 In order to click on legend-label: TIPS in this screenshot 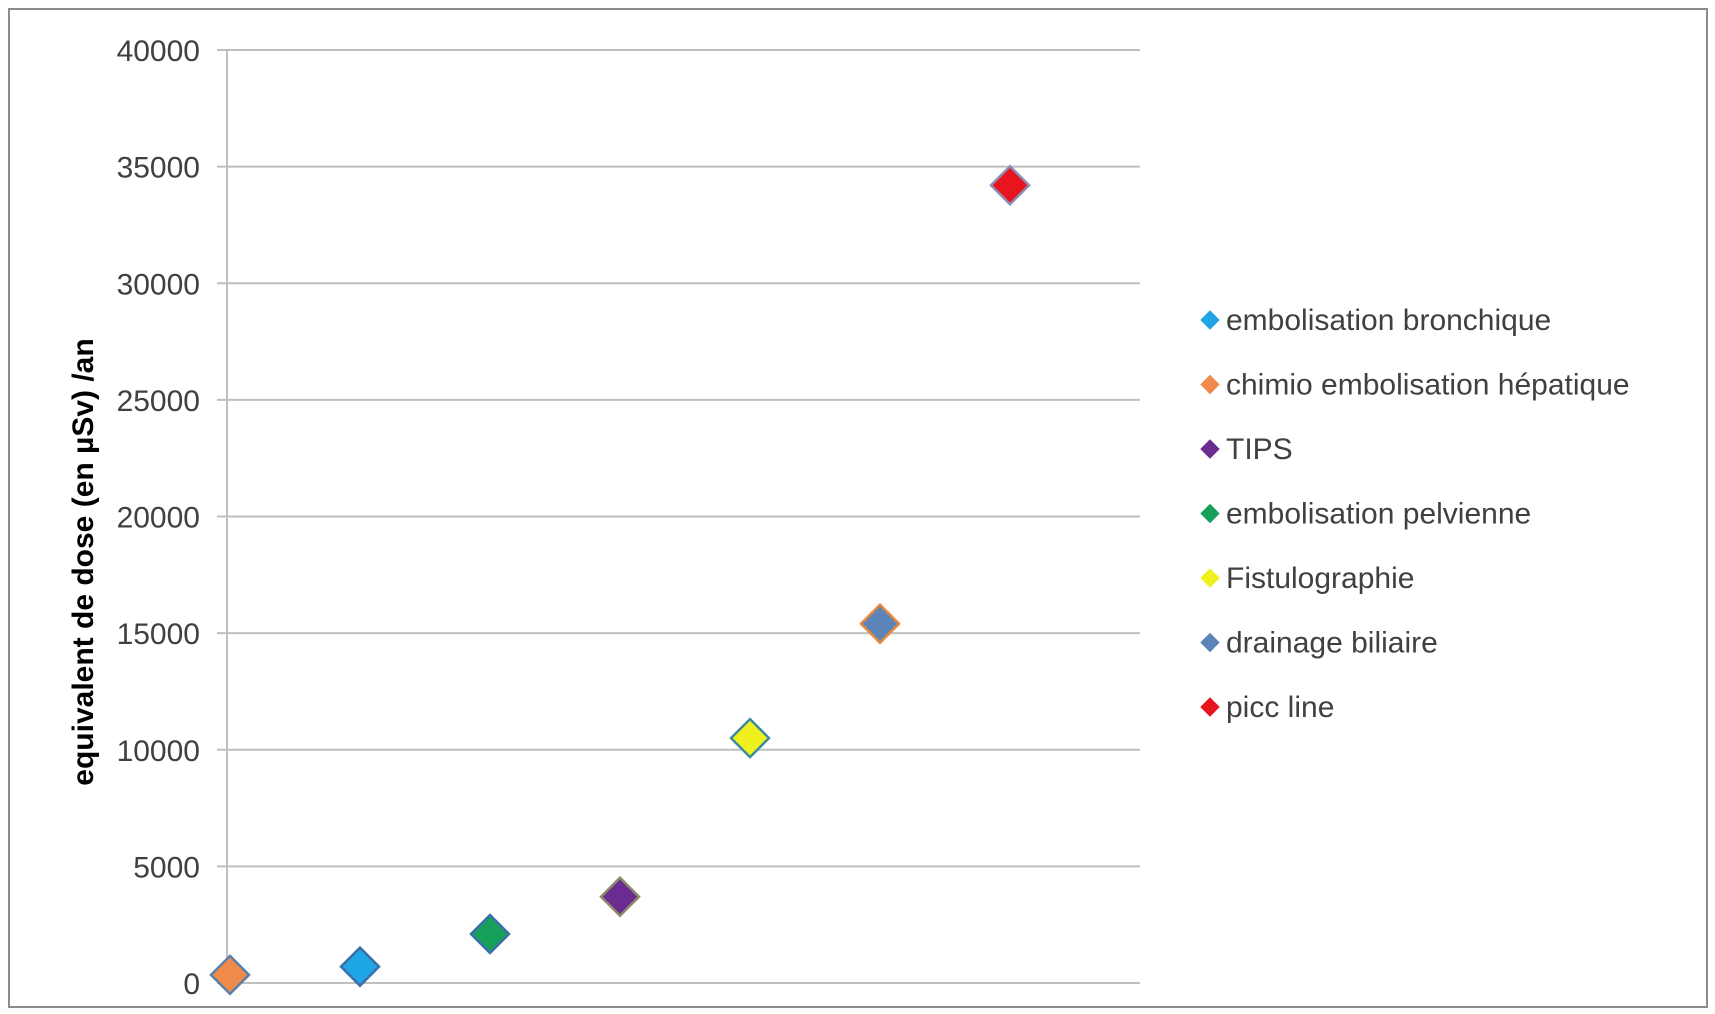, I will do `click(1259, 449)`.